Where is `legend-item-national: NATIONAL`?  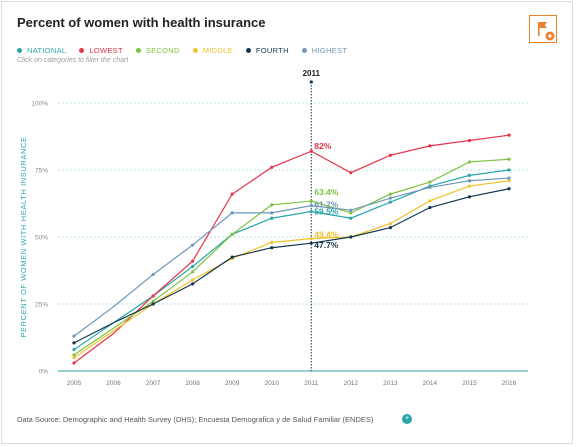
legend-item-national: NATIONAL is located at coordinates (41, 50).